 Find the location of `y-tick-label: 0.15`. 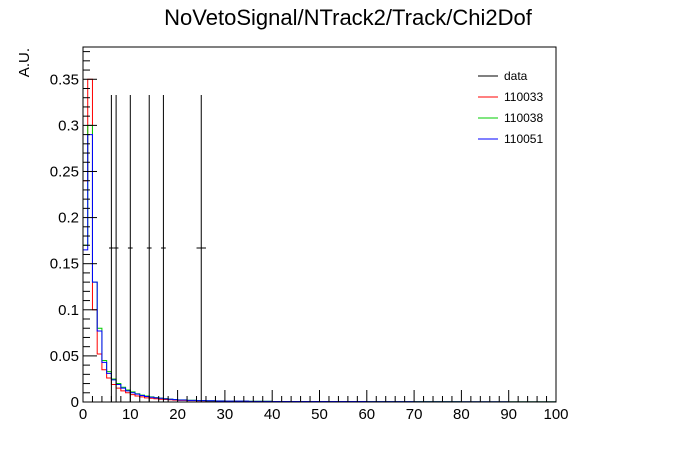

y-tick-label: 0.15 is located at coordinates (64, 264).